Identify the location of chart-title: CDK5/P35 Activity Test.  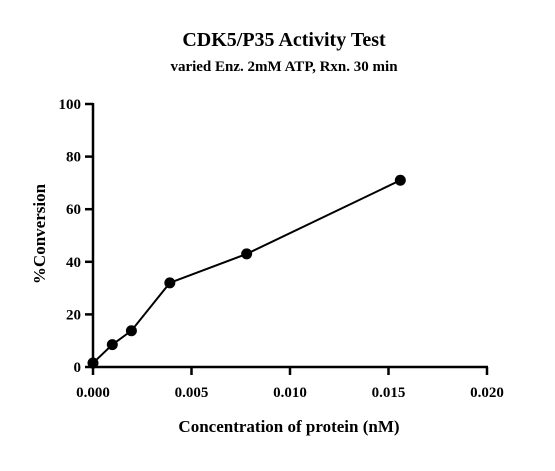
(284, 40).